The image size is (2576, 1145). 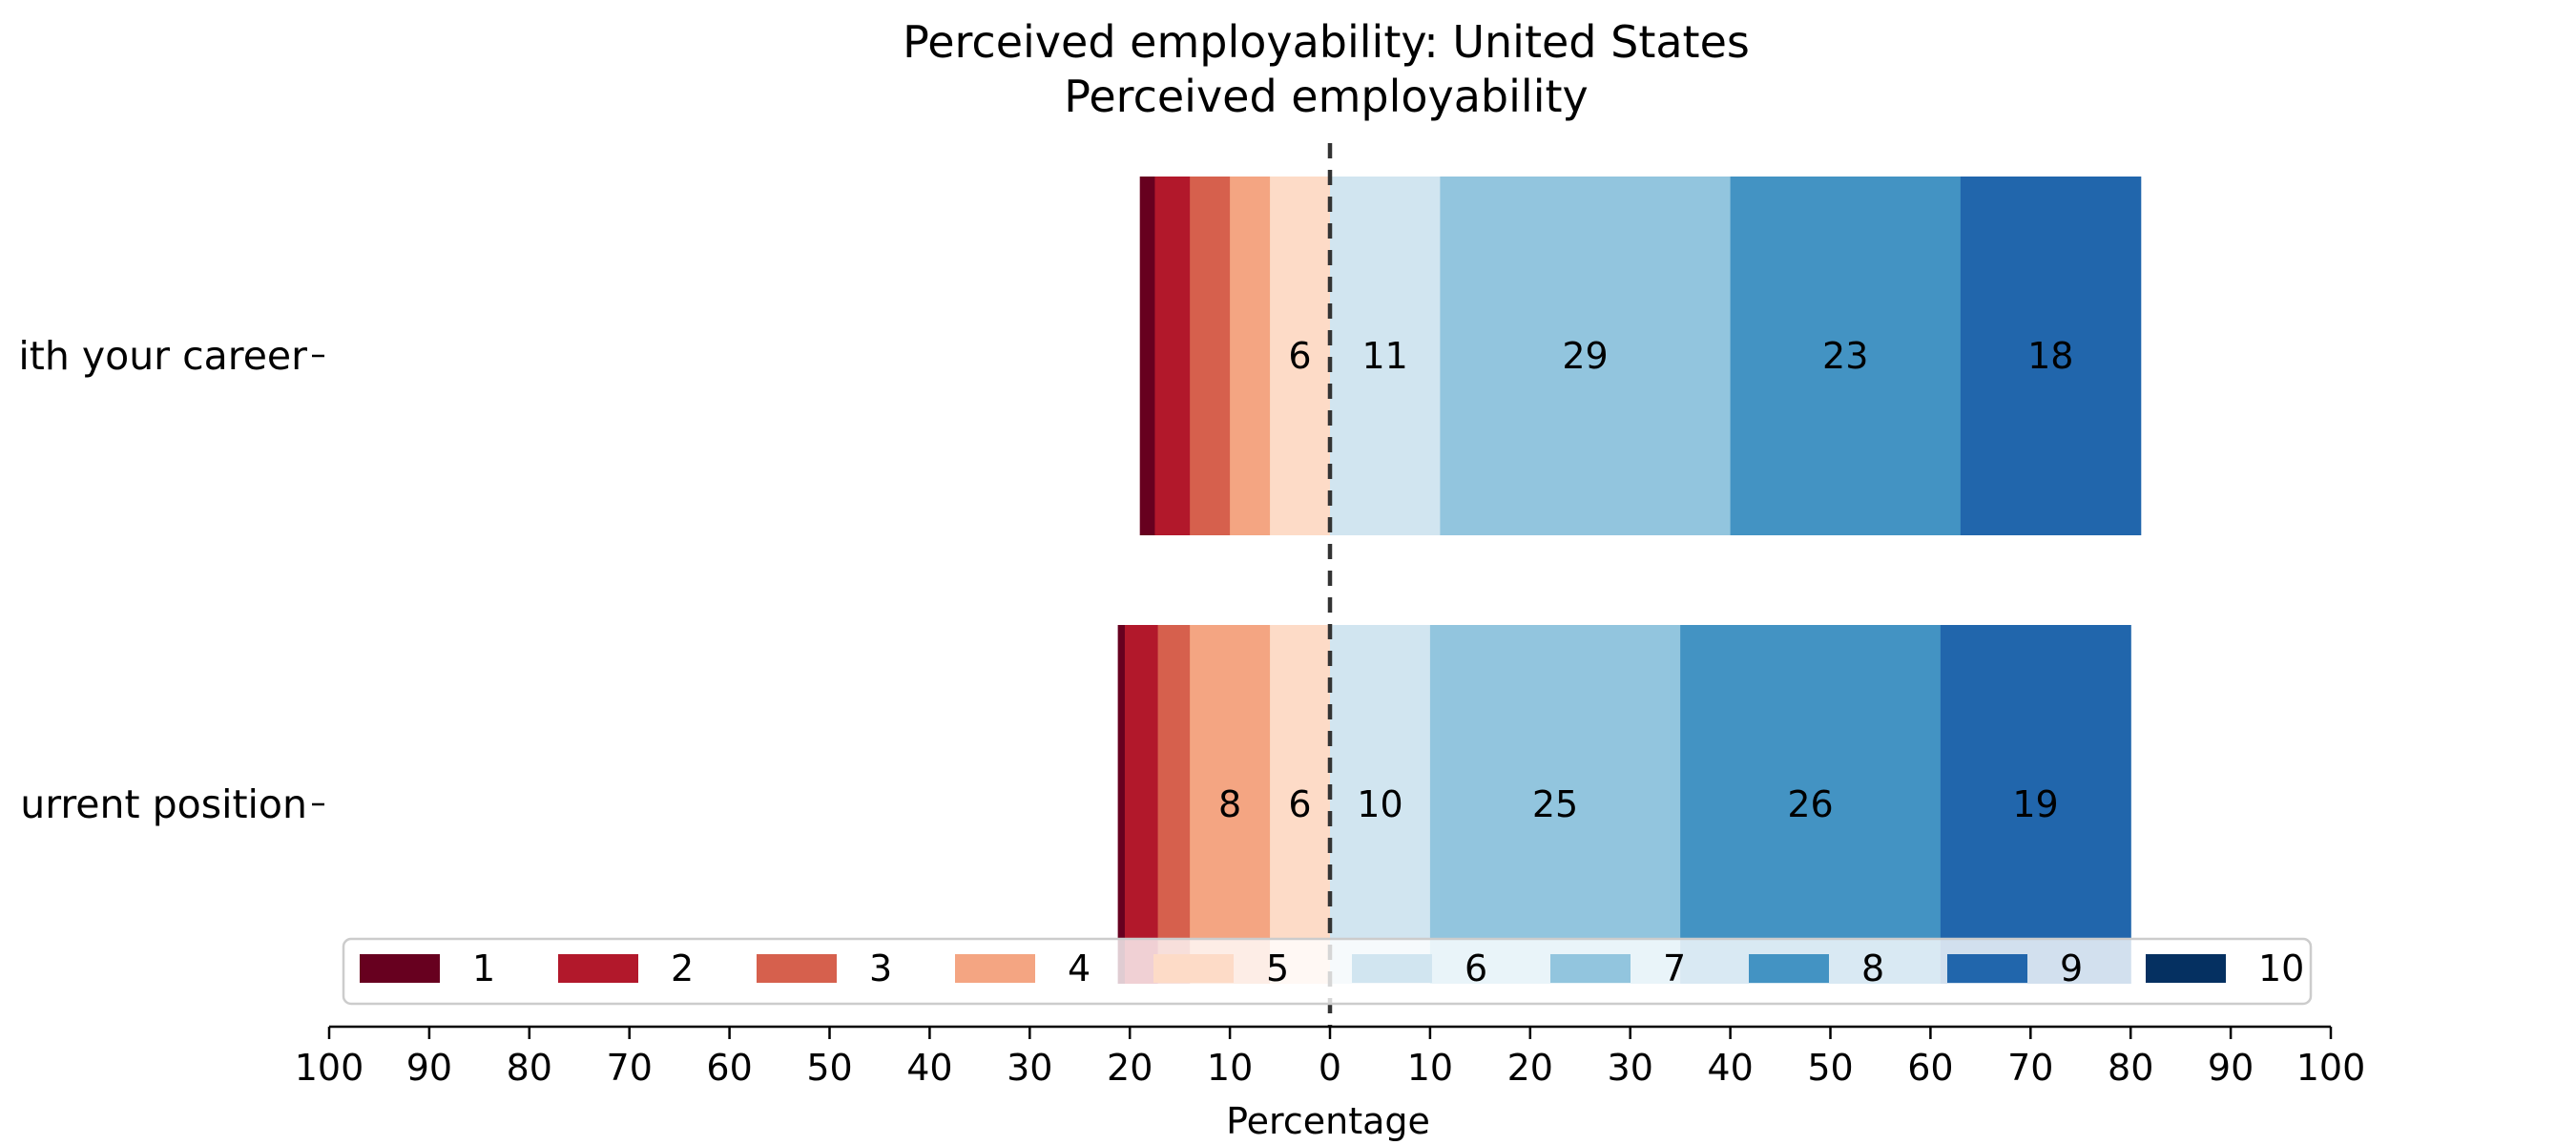 What do you see at coordinates (1674, 968) in the screenshot?
I see `legend-label: 7` at bounding box center [1674, 968].